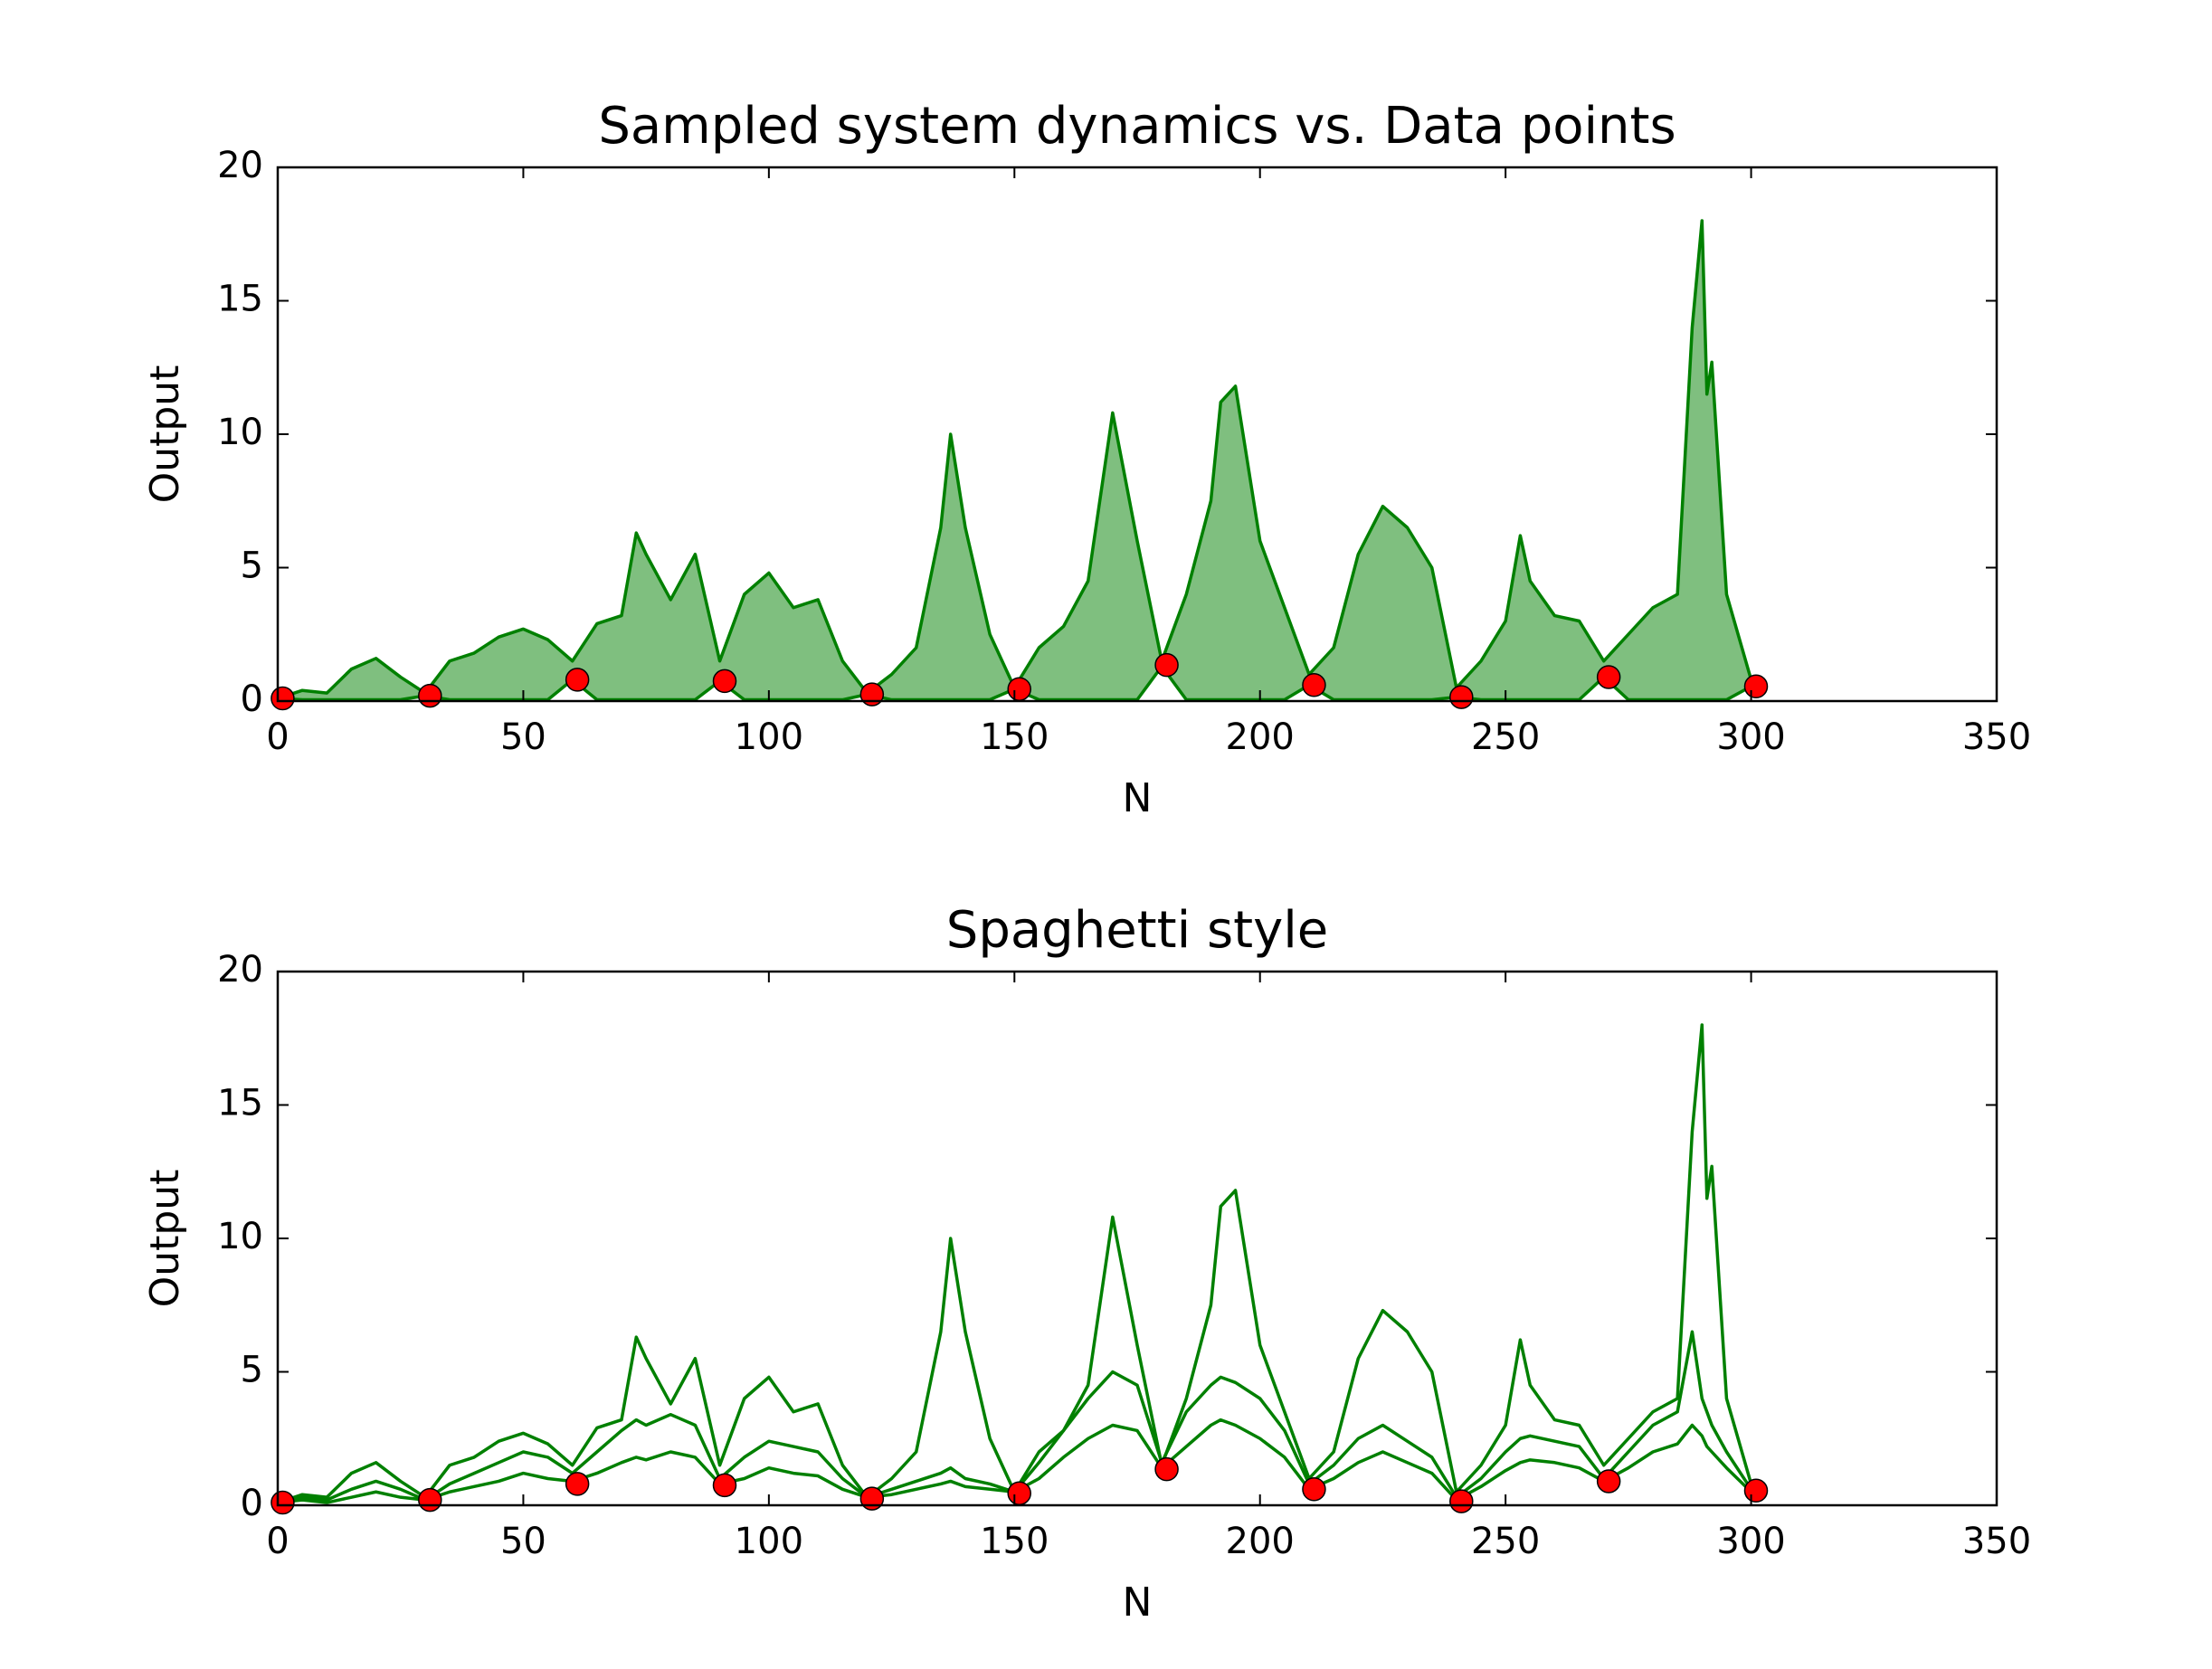 The image size is (2212, 1669). Describe the element at coordinates (1137, 126) in the screenshot. I see `chart-title: Sampled system dynamics vs. Data points` at that location.